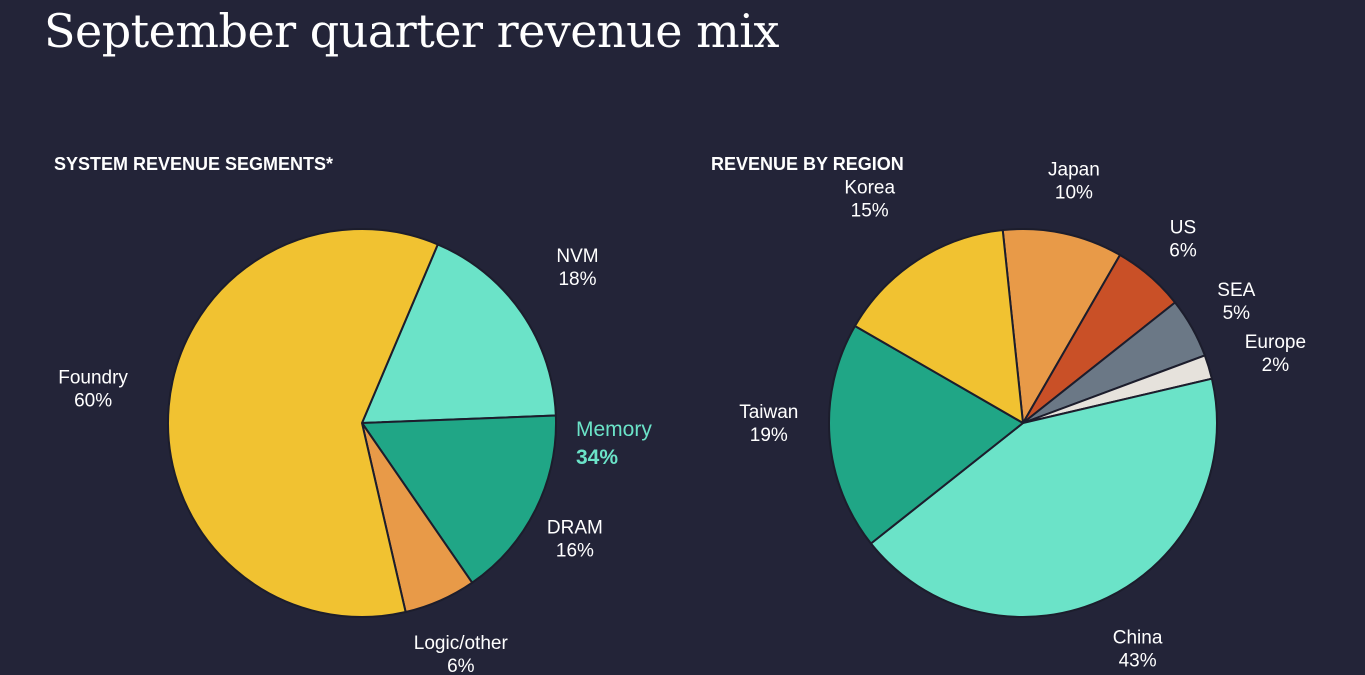  What do you see at coordinates (577, 279) in the screenshot?
I see `slice-value-nvm: 18%` at bounding box center [577, 279].